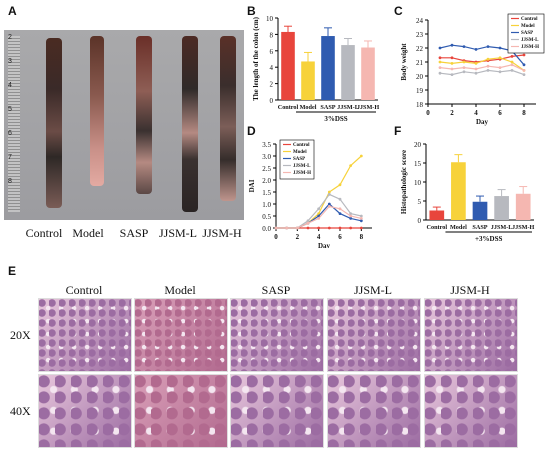 The width and height of the screenshot is (550, 455). I want to click on histology-row-title: 20X, so click(20, 335).